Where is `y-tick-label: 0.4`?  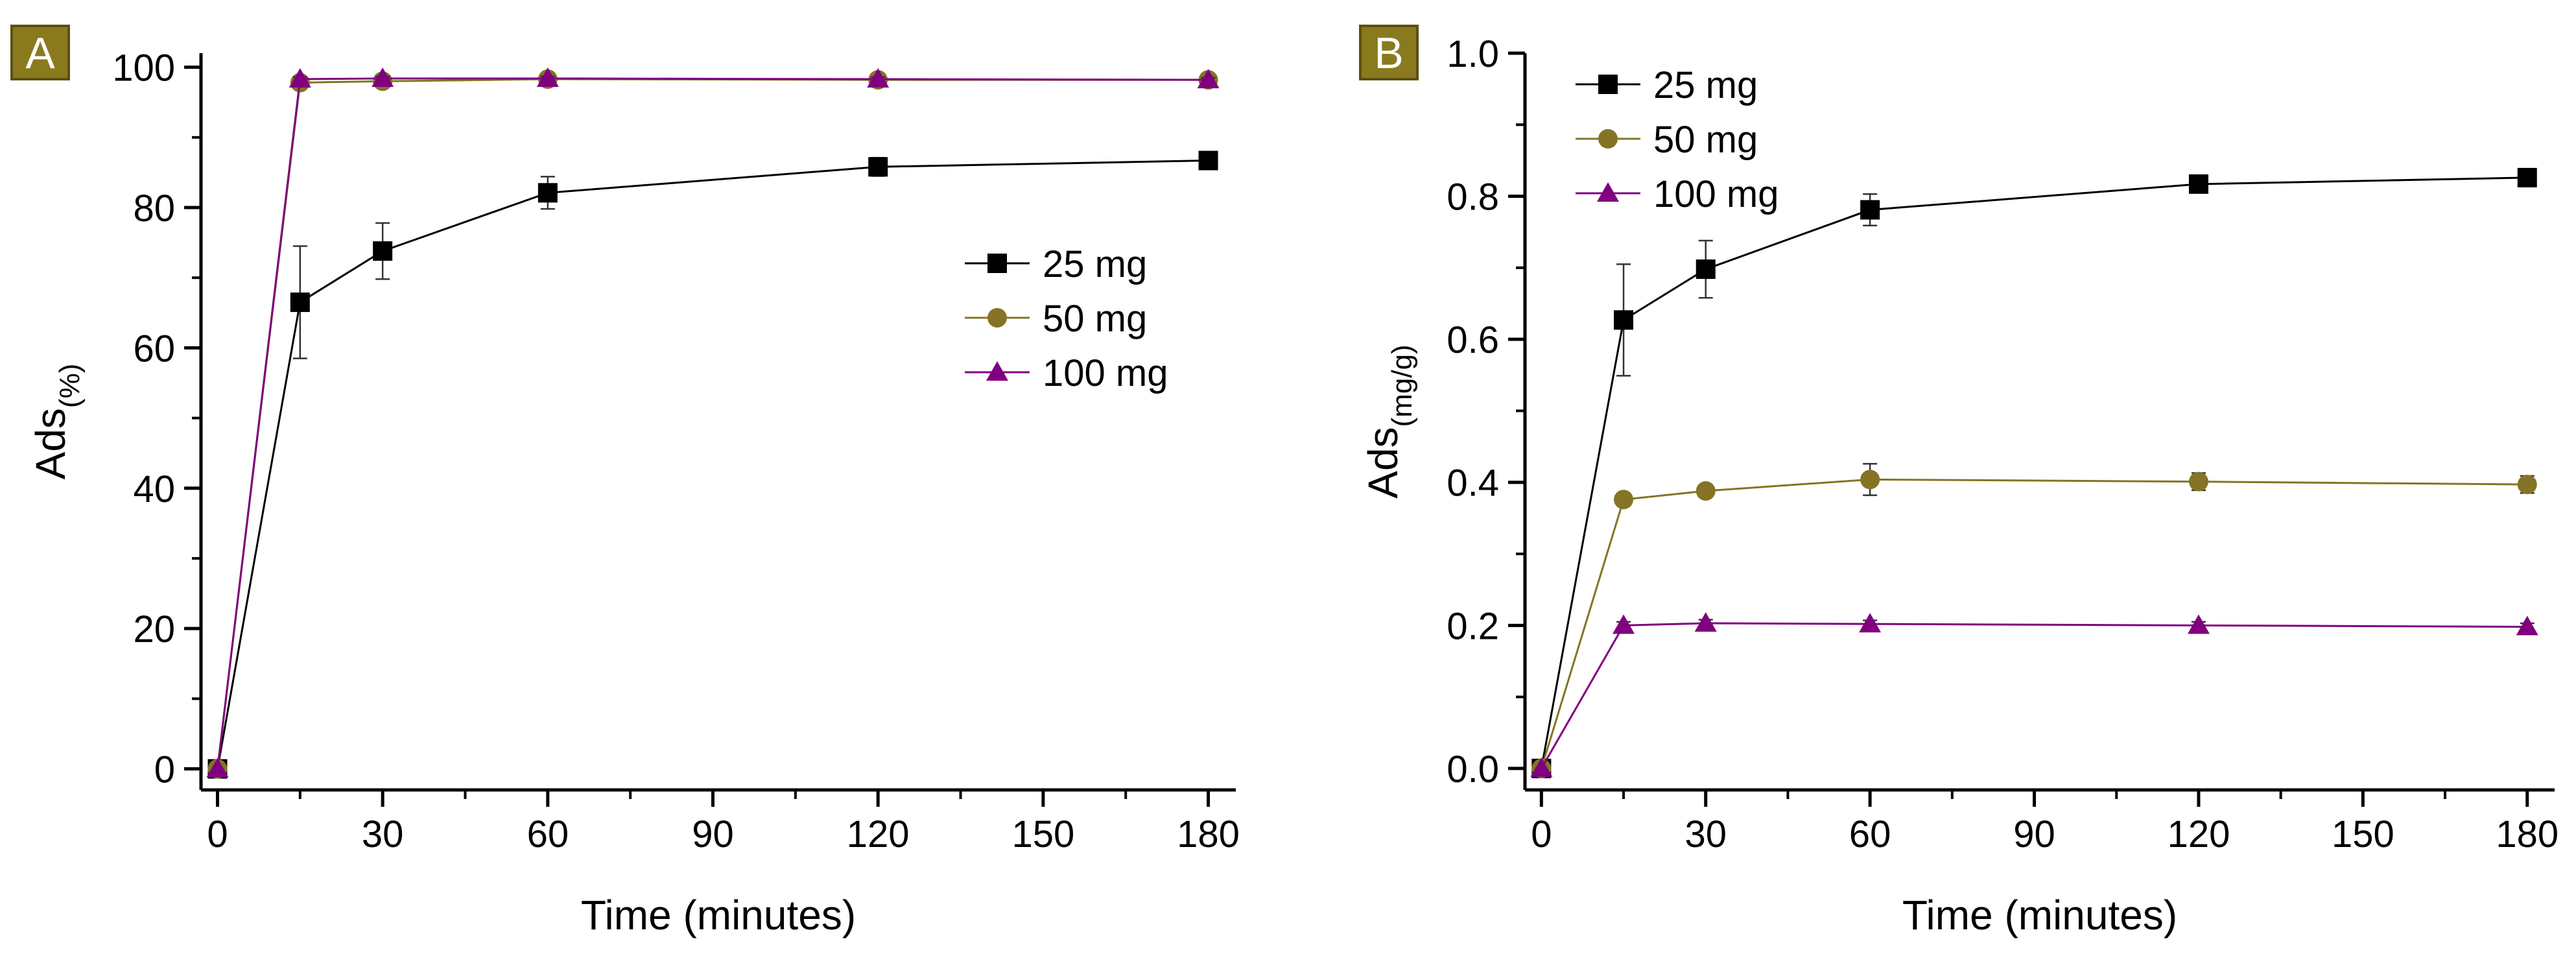 y-tick-label: 0.4 is located at coordinates (1473, 483).